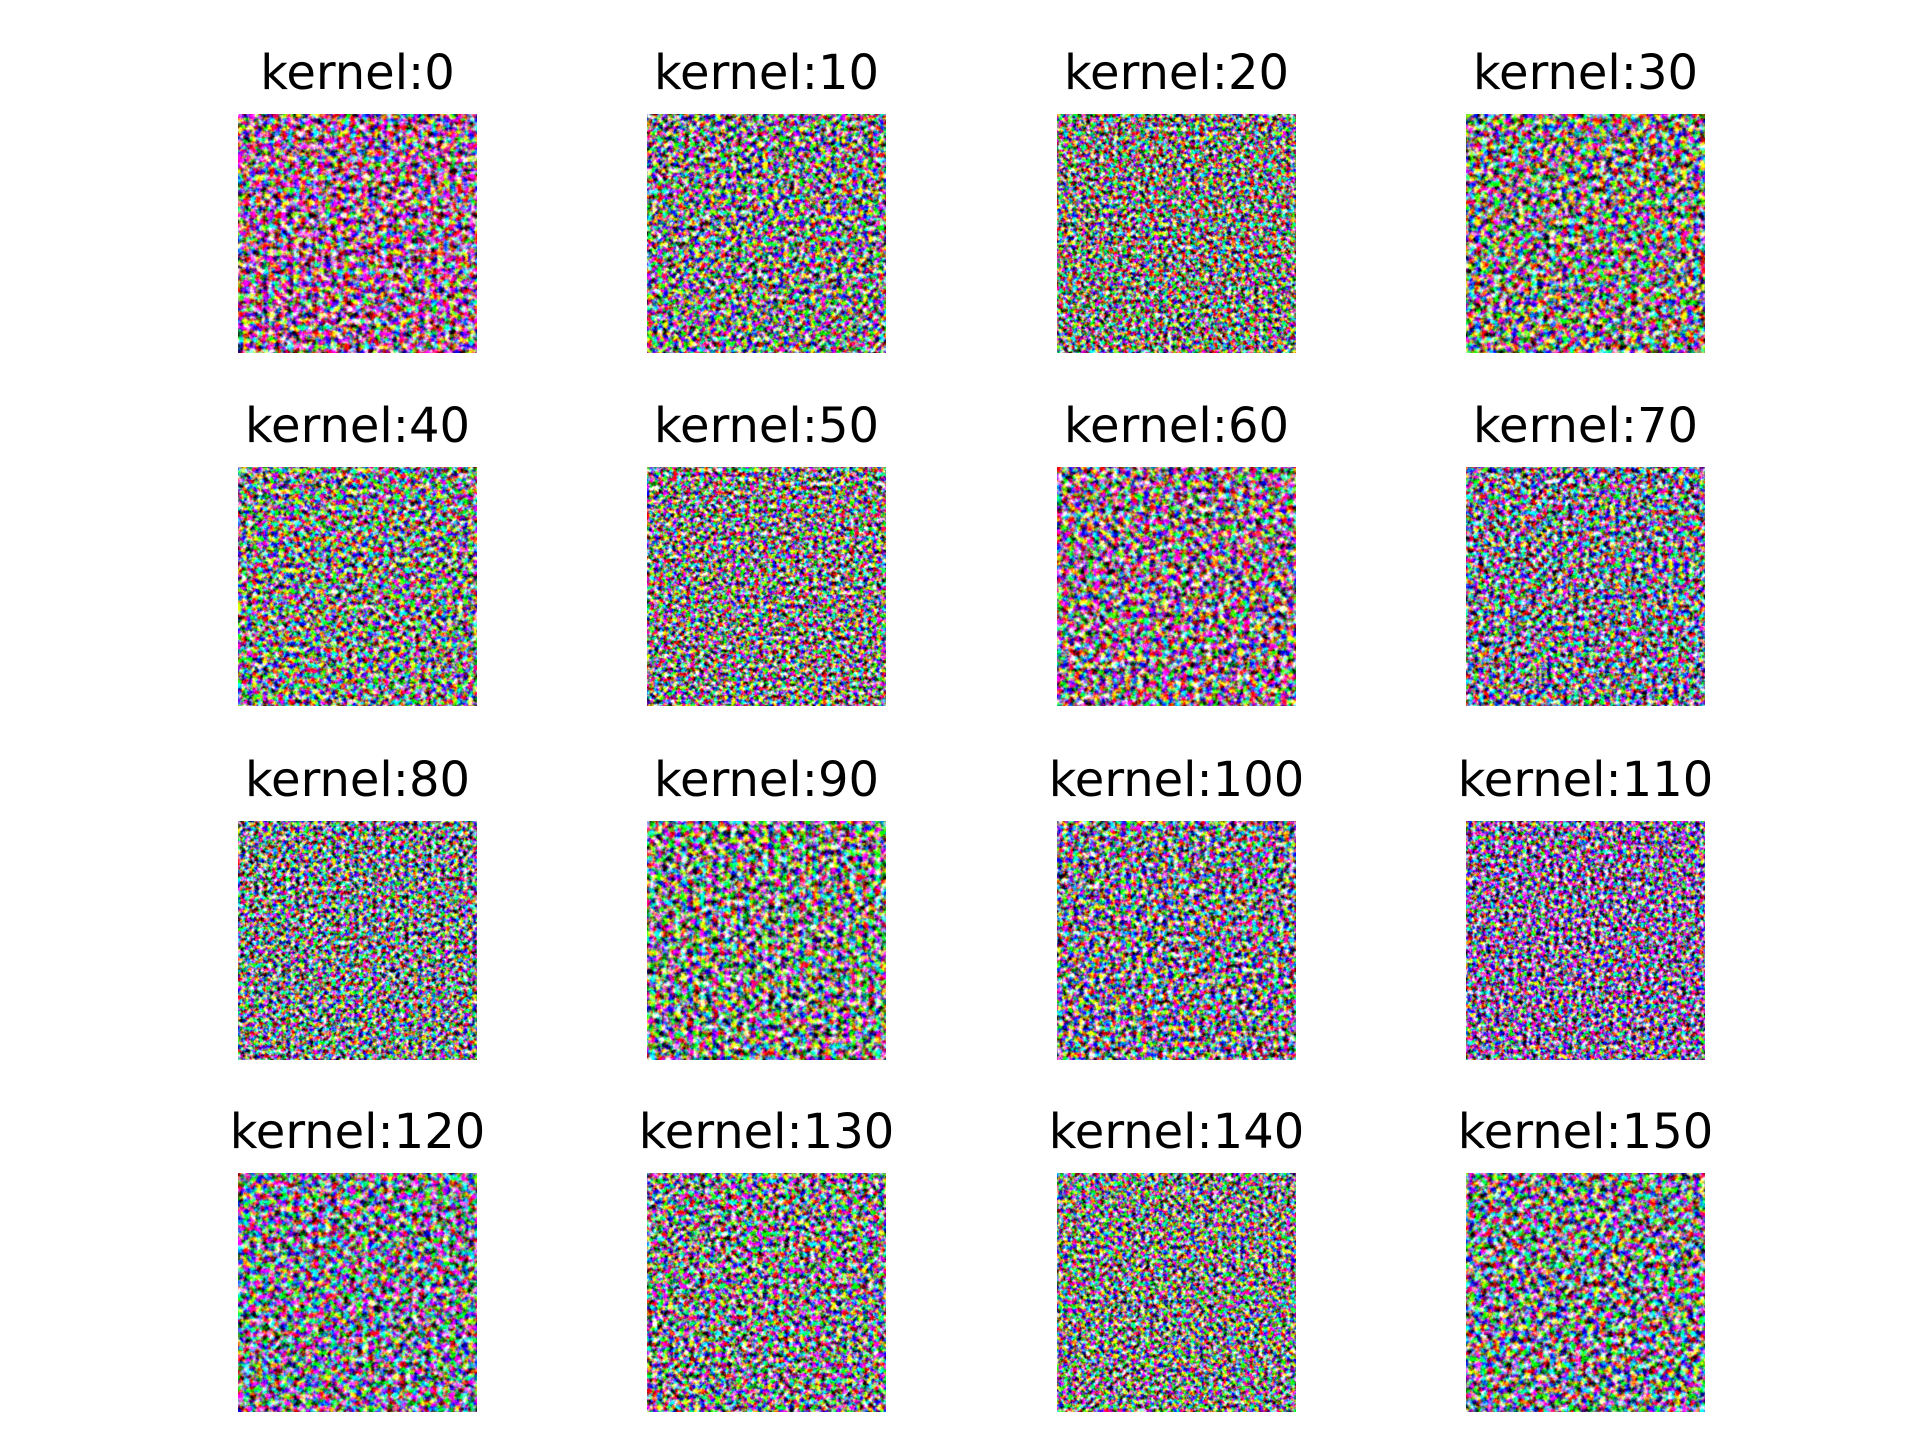 This screenshot has width=1920, height=1440. Describe the element at coordinates (767, 1132) in the screenshot. I see `panel-title: kernel:130` at that location.